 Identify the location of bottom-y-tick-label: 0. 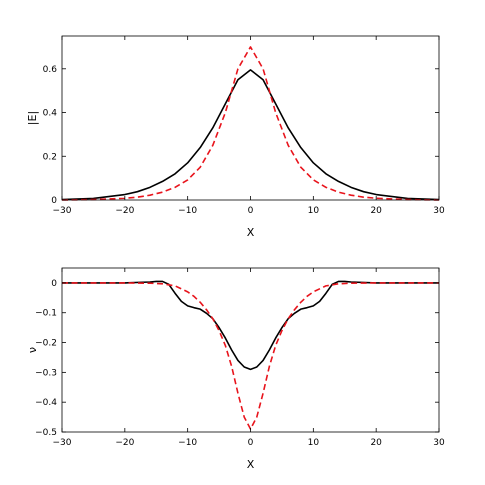
(54, 284).